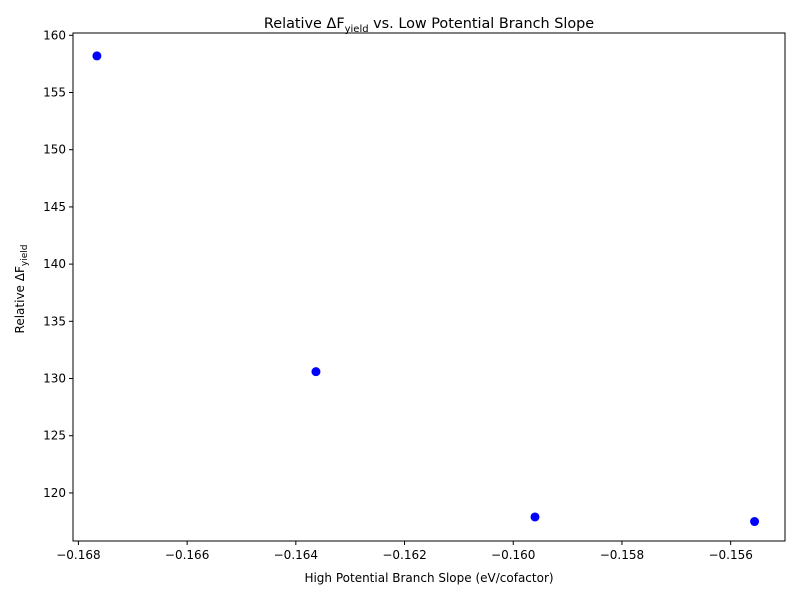  I want to click on chart-title-suffix: vs. Low Potential Branch Slope, so click(482, 24).